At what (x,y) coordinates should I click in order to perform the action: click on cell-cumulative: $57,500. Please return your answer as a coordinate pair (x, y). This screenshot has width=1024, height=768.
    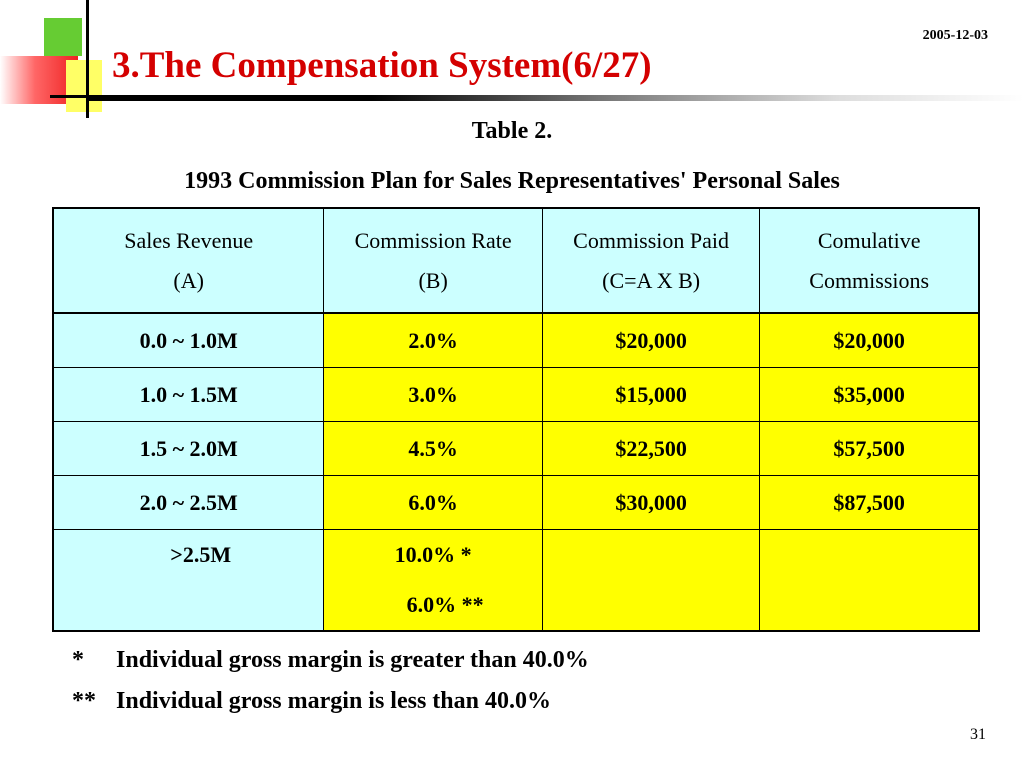
    Looking at the image, I should click on (869, 448).